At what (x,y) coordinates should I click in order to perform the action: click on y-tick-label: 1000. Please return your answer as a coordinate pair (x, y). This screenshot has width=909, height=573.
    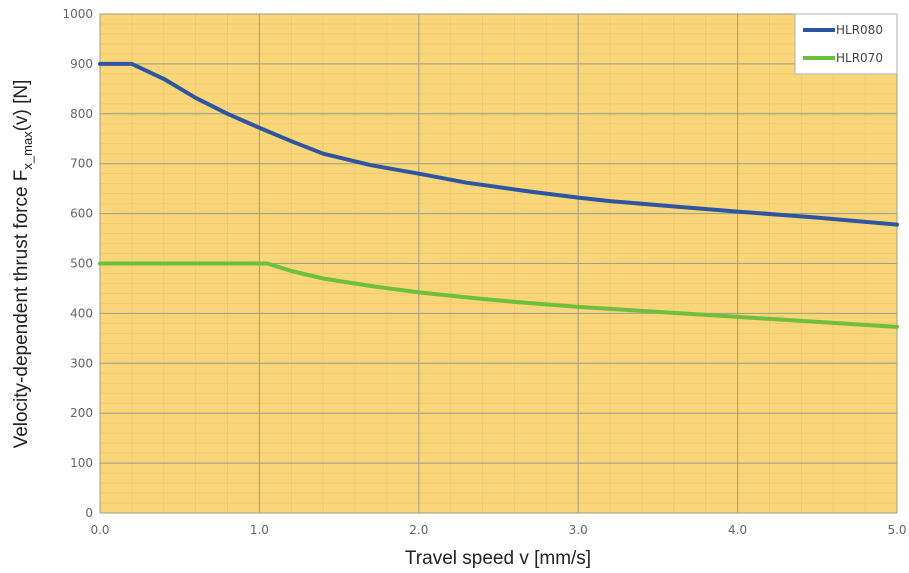
    Looking at the image, I should click on (77, 14).